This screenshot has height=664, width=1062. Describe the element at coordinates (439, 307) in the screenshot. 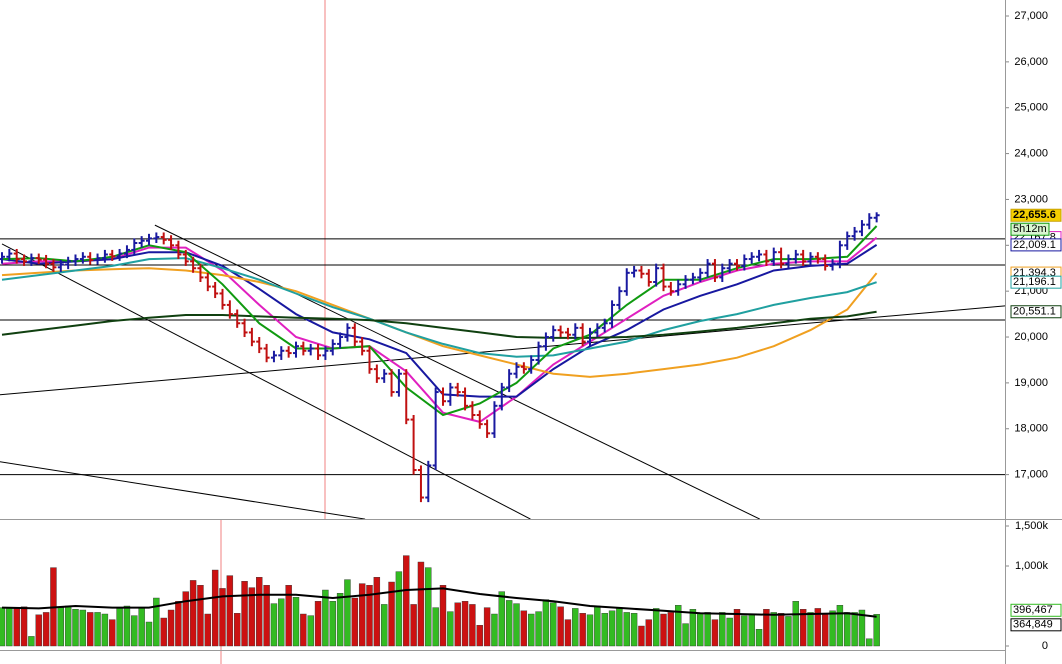

I see `average-line` at that location.